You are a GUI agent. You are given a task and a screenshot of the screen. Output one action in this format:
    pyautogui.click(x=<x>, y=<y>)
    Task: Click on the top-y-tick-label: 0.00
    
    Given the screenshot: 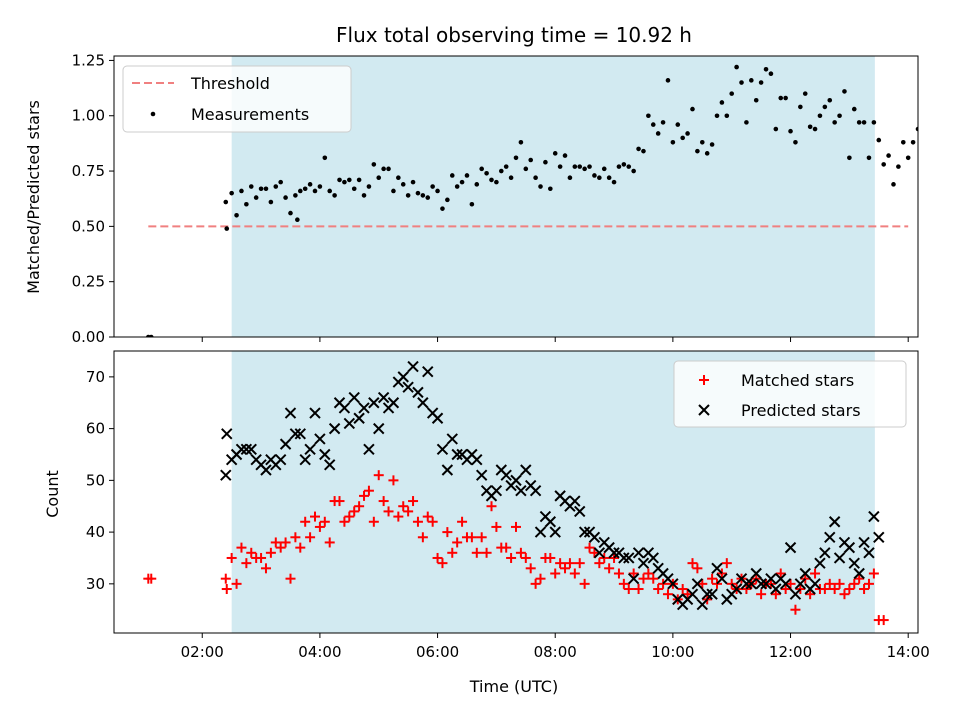 What is the action you would take?
    pyautogui.click(x=88, y=337)
    